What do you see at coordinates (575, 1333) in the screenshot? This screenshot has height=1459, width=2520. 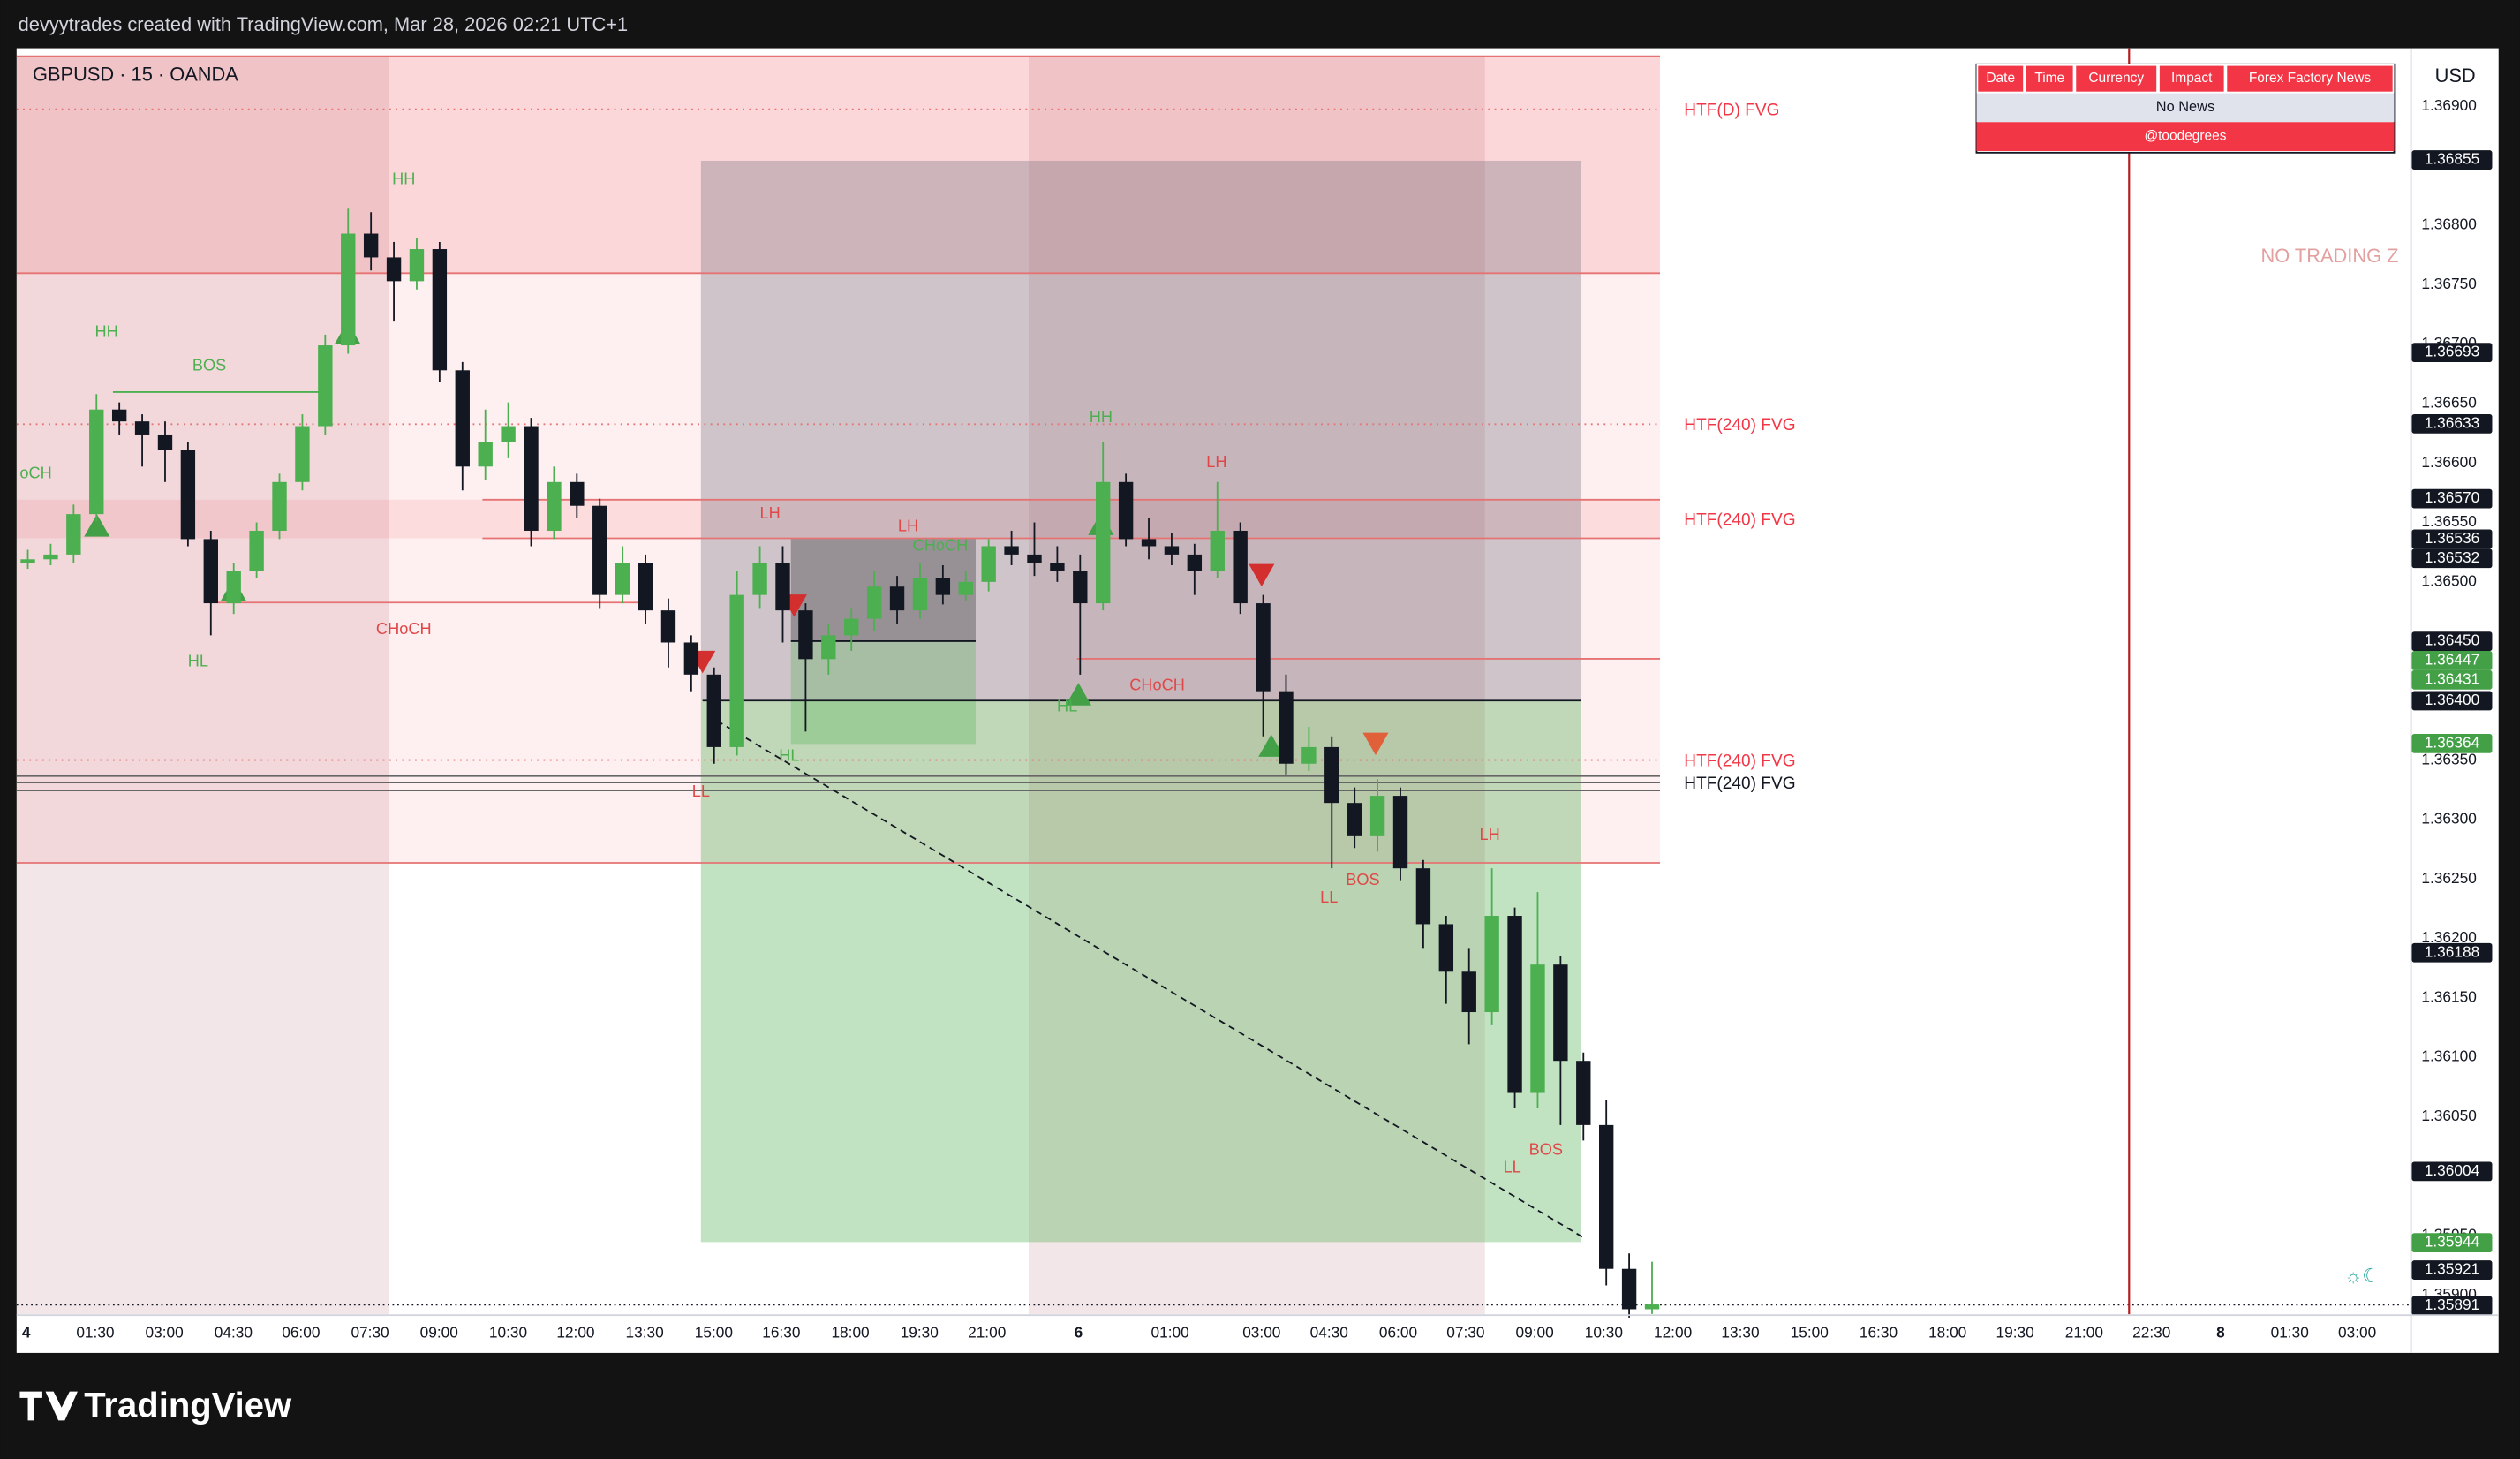 I see `x-tick-label: 12:00` at bounding box center [575, 1333].